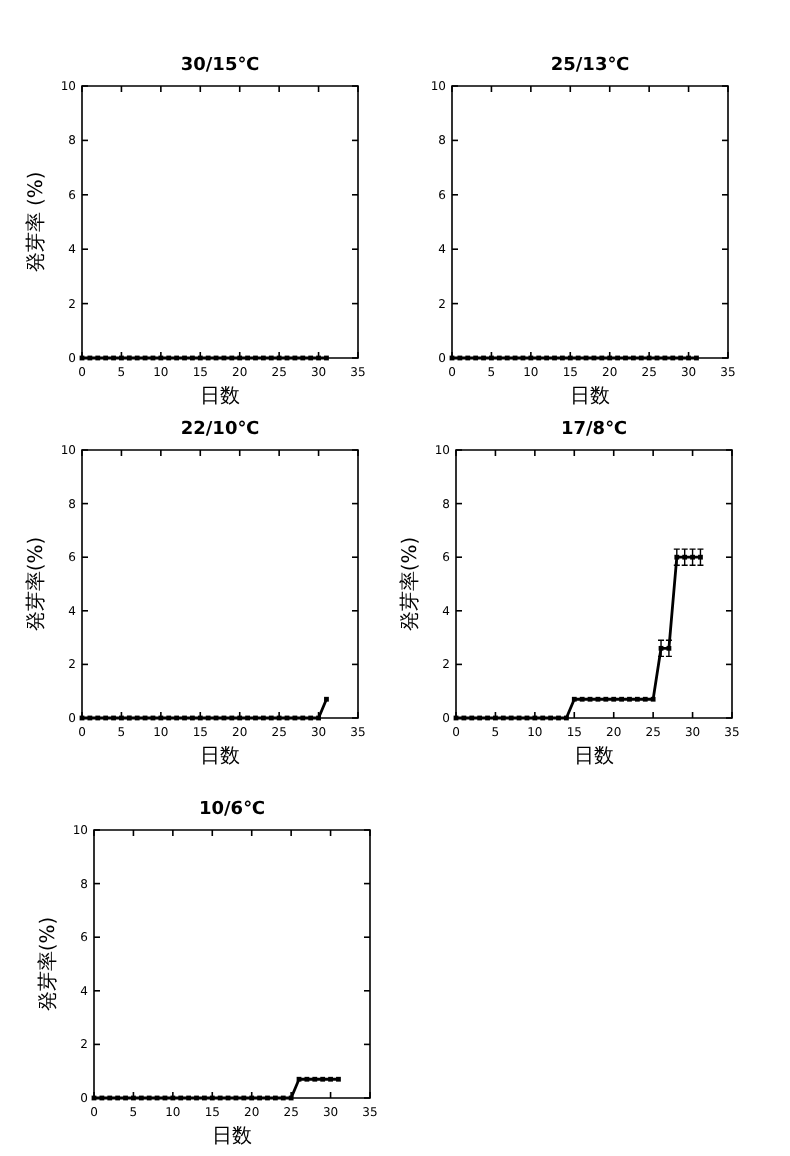  I want to click on y-axis-title: 発芽率 (%), so click(36, 222).